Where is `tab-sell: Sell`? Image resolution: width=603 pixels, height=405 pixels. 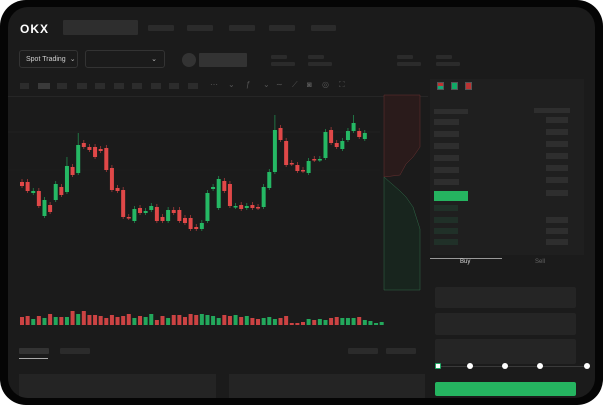
tab-sell: Sell is located at coordinates (540, 262).